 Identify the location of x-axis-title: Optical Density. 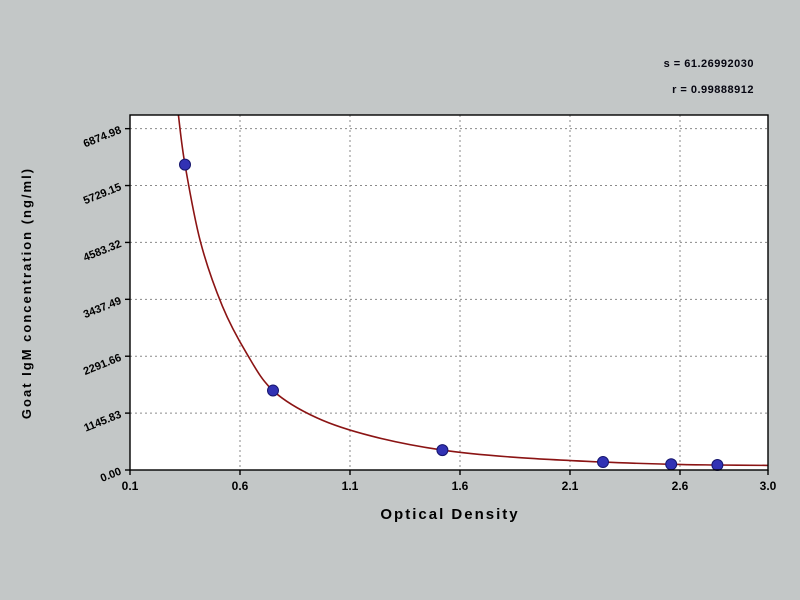
(450, 514).